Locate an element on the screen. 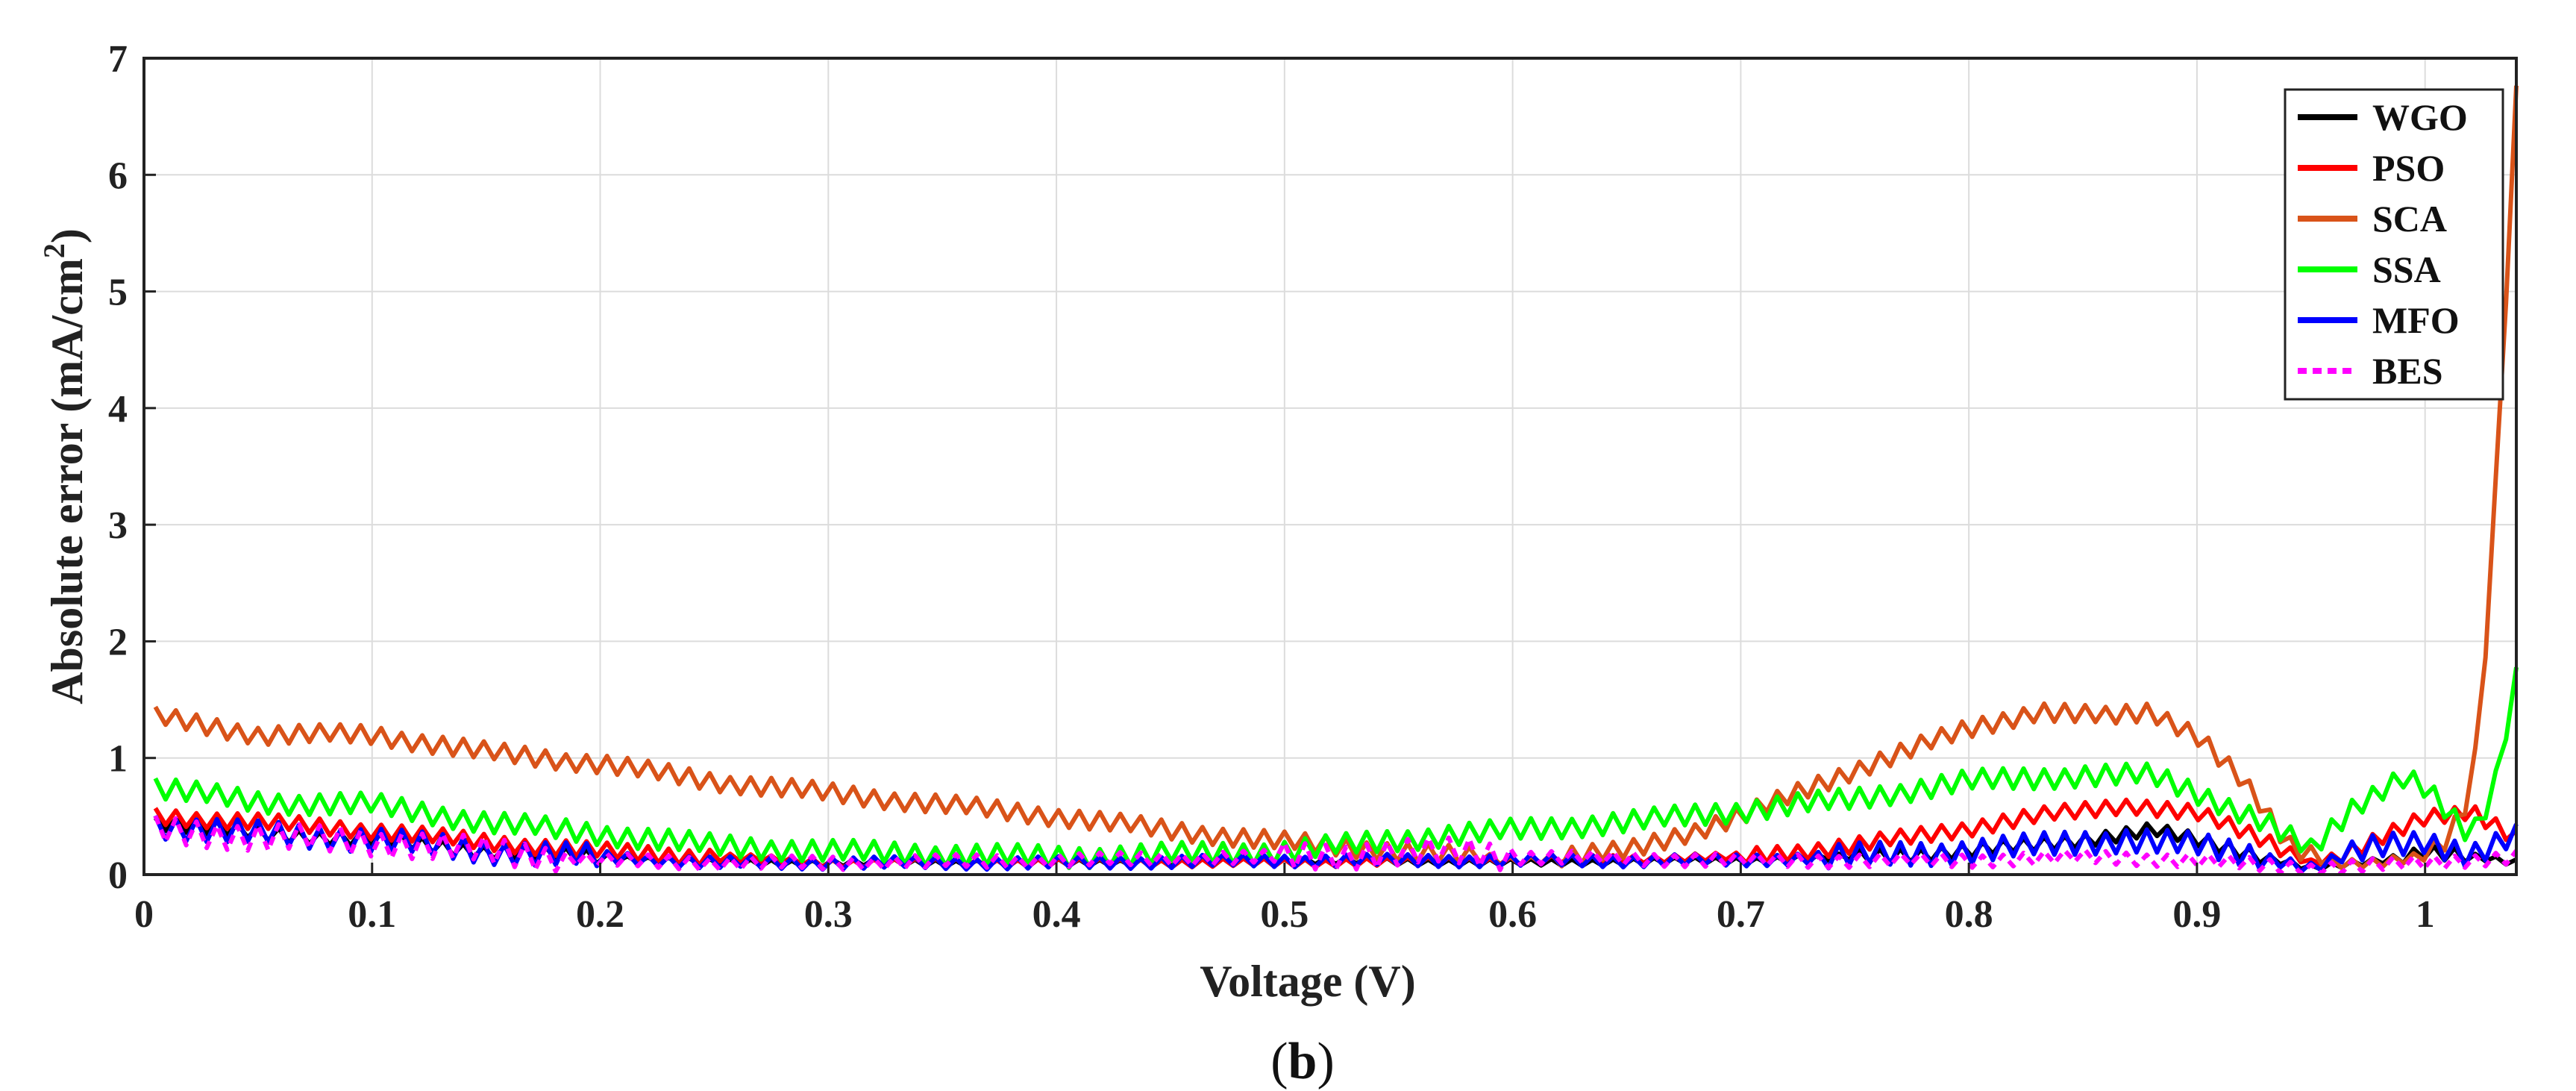 This screenshot has height=1091, width=2576. x-tick-label: 0.9 is located at coordinates (2196, 915).